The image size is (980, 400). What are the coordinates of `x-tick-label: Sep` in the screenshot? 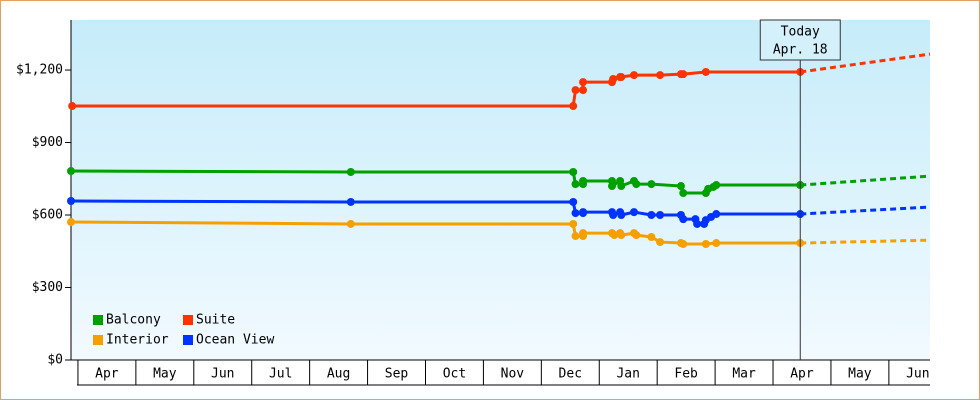 It's located at (397, 374).